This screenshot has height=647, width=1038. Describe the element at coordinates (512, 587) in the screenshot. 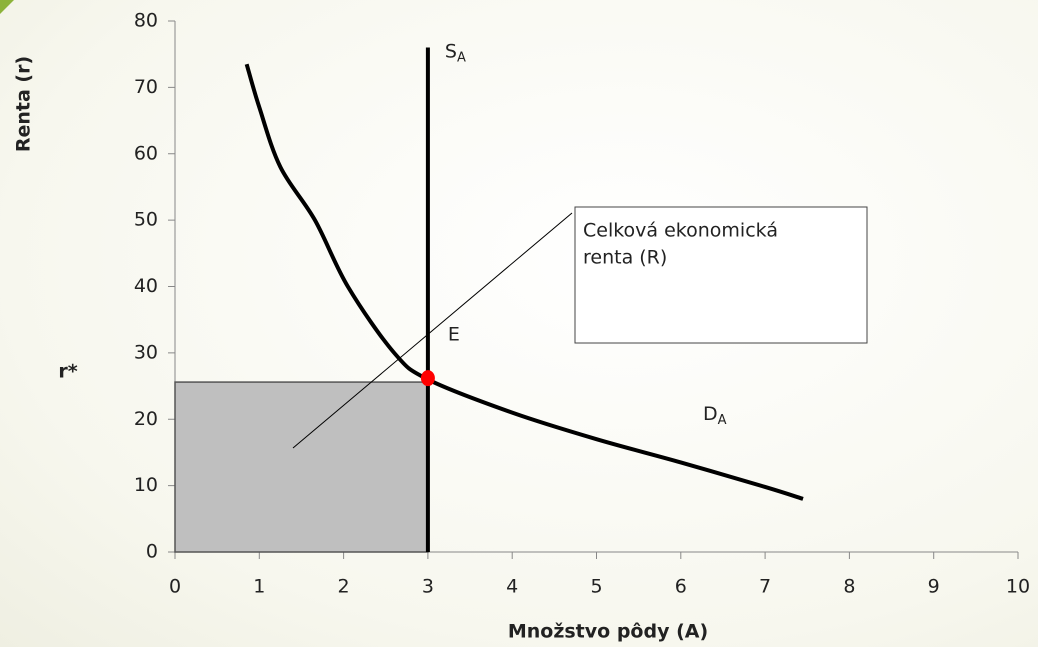

I see `x-tick-label: 4` at that location.